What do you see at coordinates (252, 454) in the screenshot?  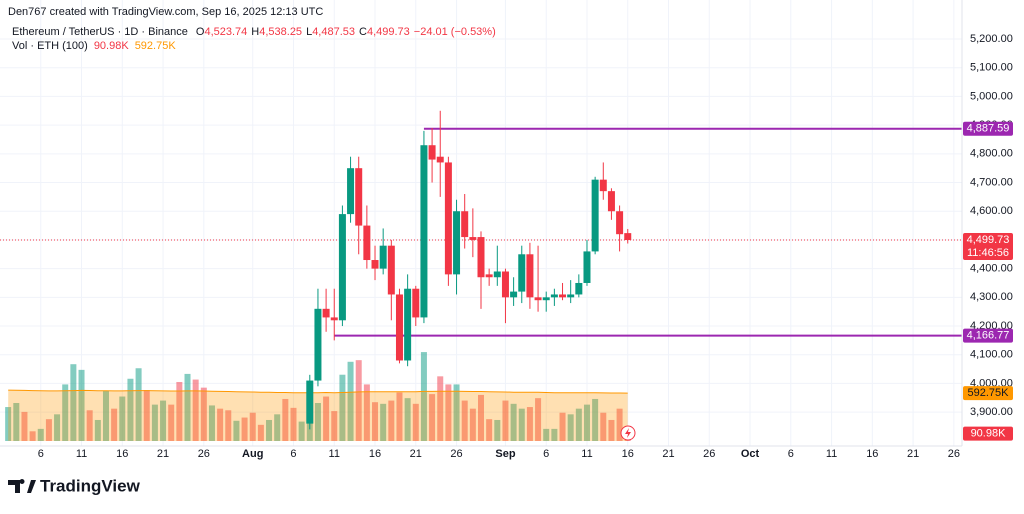 I see `x-tick-label: Aug` at bounding box center [252, 454].